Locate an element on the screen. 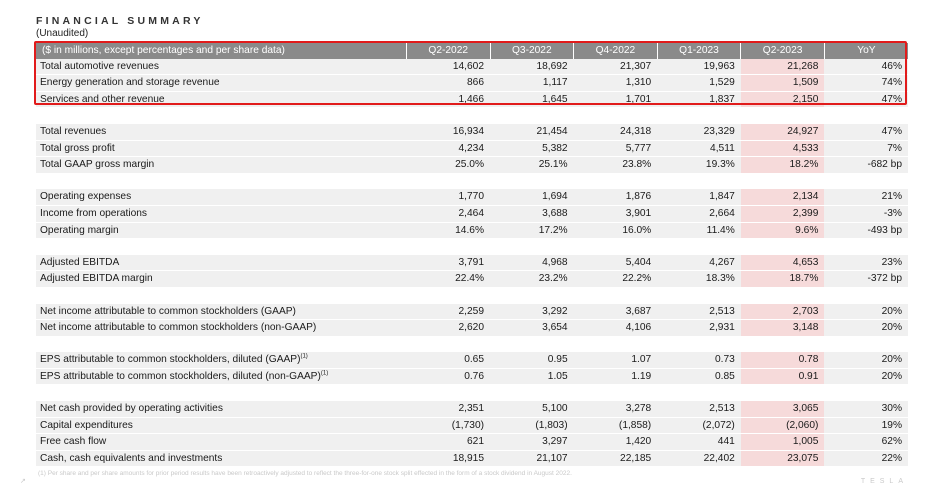 The height and width of the screenshot is (501, 930). value-cell: 62% is located at coordinates (866, 442).